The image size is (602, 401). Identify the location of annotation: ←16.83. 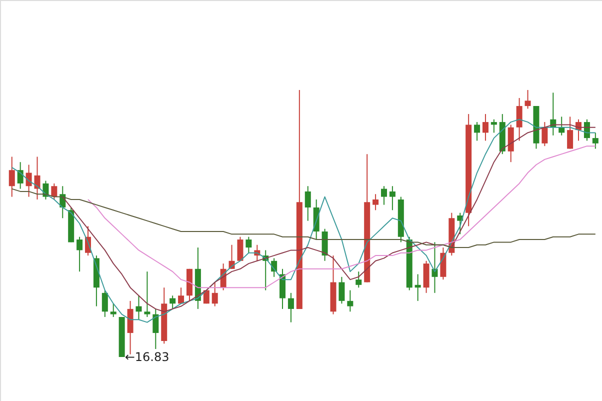
(147, 357).